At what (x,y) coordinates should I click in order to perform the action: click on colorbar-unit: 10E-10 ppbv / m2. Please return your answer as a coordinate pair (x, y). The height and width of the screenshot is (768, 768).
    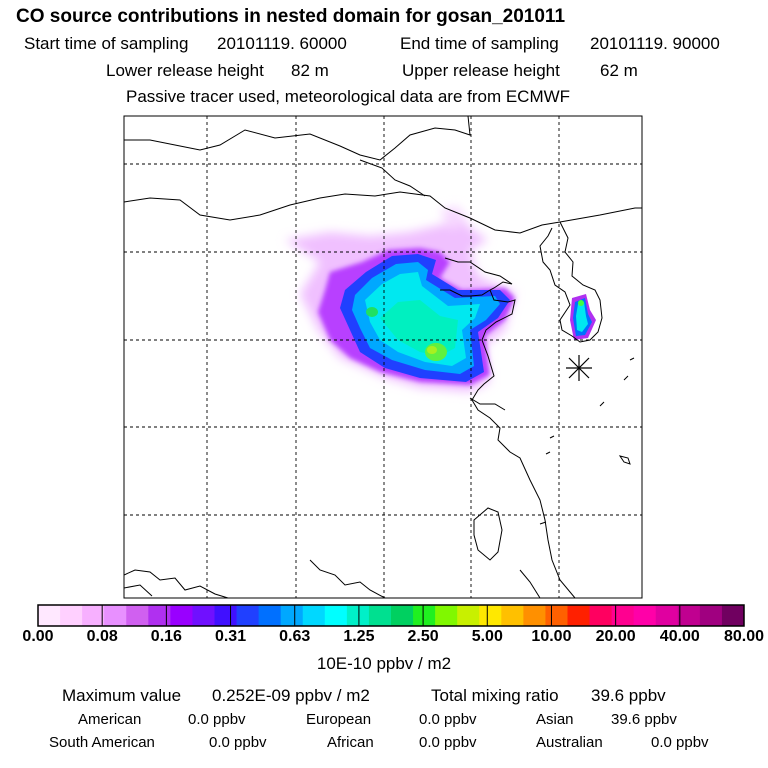
    Looking at the image, I should click on (384, 663).